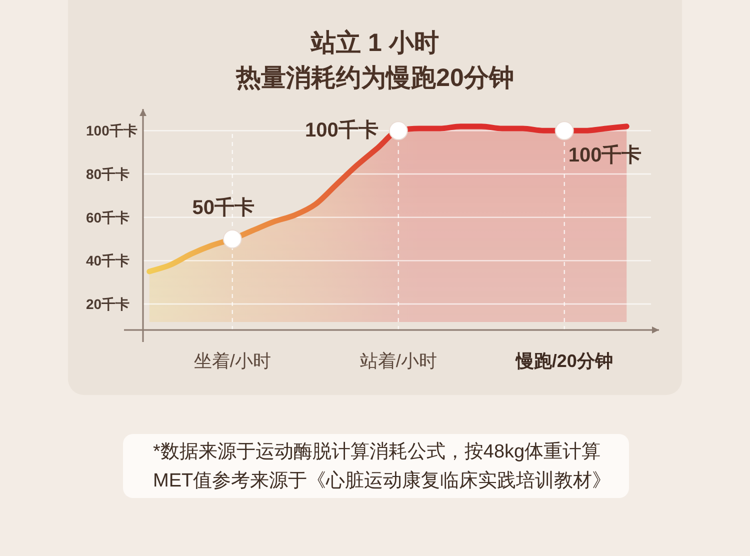 This screenshot has width=750, height=556. What do you see at coordinates (232, 361) in the screenshot?
I see `x-tick-label: 坐着/小时` at bounding box center [232, 361].